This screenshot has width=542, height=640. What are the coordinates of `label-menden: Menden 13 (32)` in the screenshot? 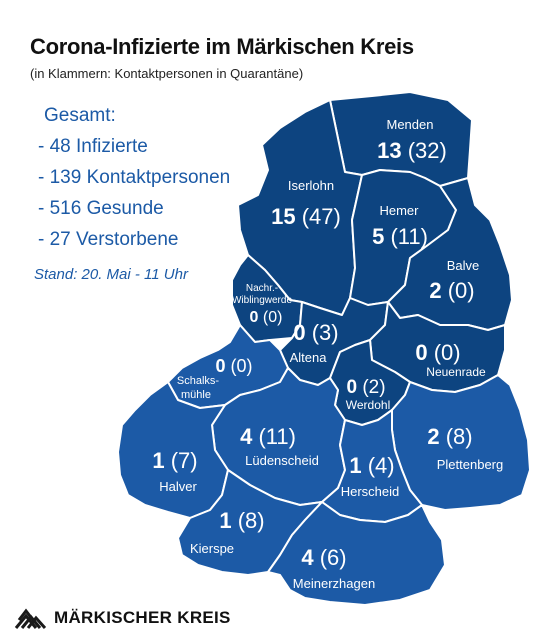 It's located at (412, 140).